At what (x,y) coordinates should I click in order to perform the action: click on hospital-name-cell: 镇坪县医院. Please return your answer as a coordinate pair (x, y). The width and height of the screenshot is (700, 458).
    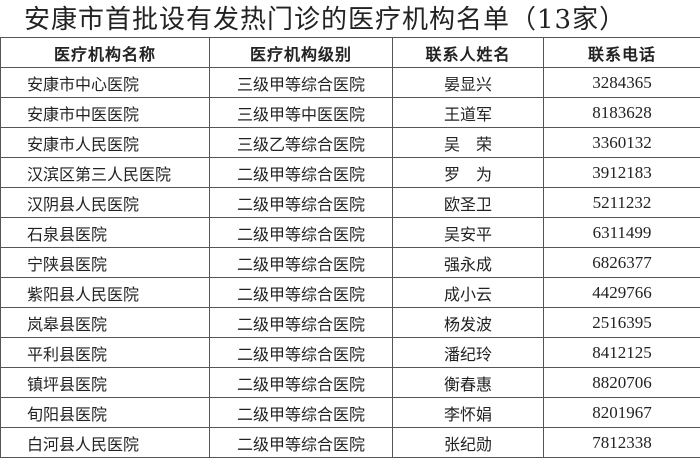
    Looking at the image, I should click on (105, 383).